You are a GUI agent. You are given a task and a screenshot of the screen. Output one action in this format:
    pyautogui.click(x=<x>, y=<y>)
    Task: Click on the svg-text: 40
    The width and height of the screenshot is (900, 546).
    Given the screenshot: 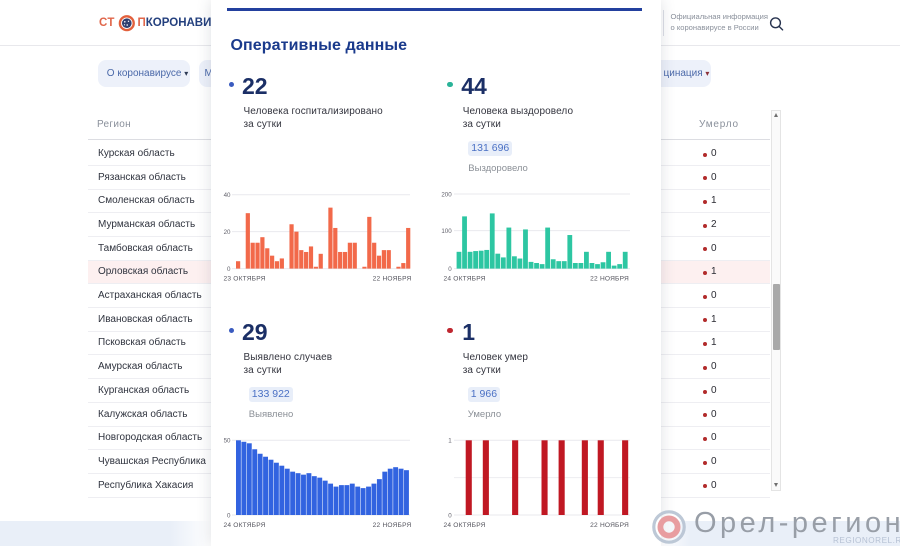 What is the action you would take?
    pyautogui.click(x=227, y=195)
    